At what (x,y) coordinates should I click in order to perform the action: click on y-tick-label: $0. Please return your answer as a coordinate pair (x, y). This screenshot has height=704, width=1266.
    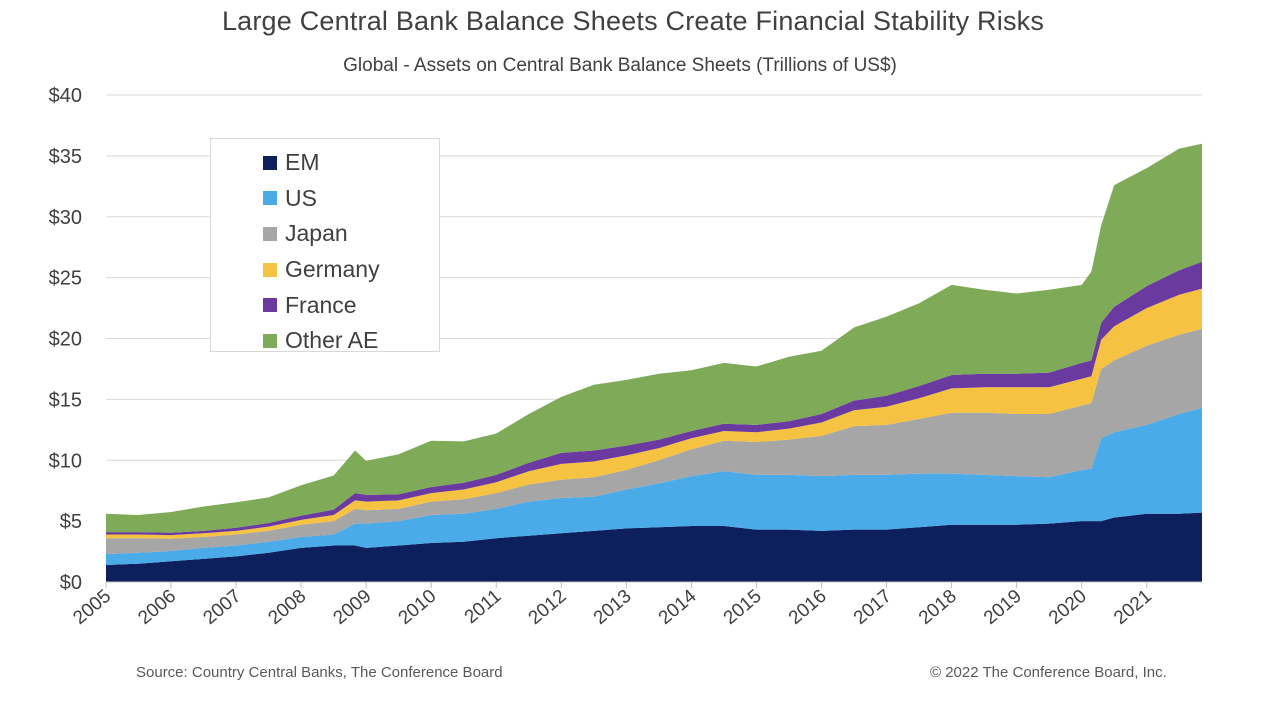
    Looking at the image, I should click on (71, 583).